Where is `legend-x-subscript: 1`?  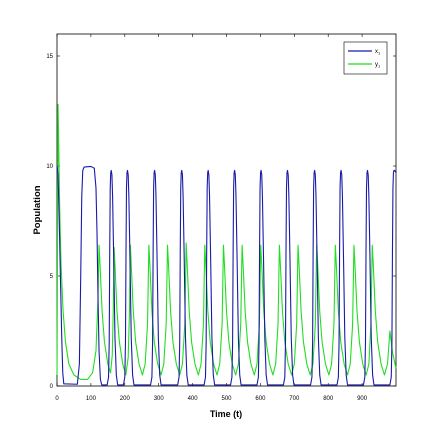
legend-x-subscript: 1 is located at coordinates (379, 53).